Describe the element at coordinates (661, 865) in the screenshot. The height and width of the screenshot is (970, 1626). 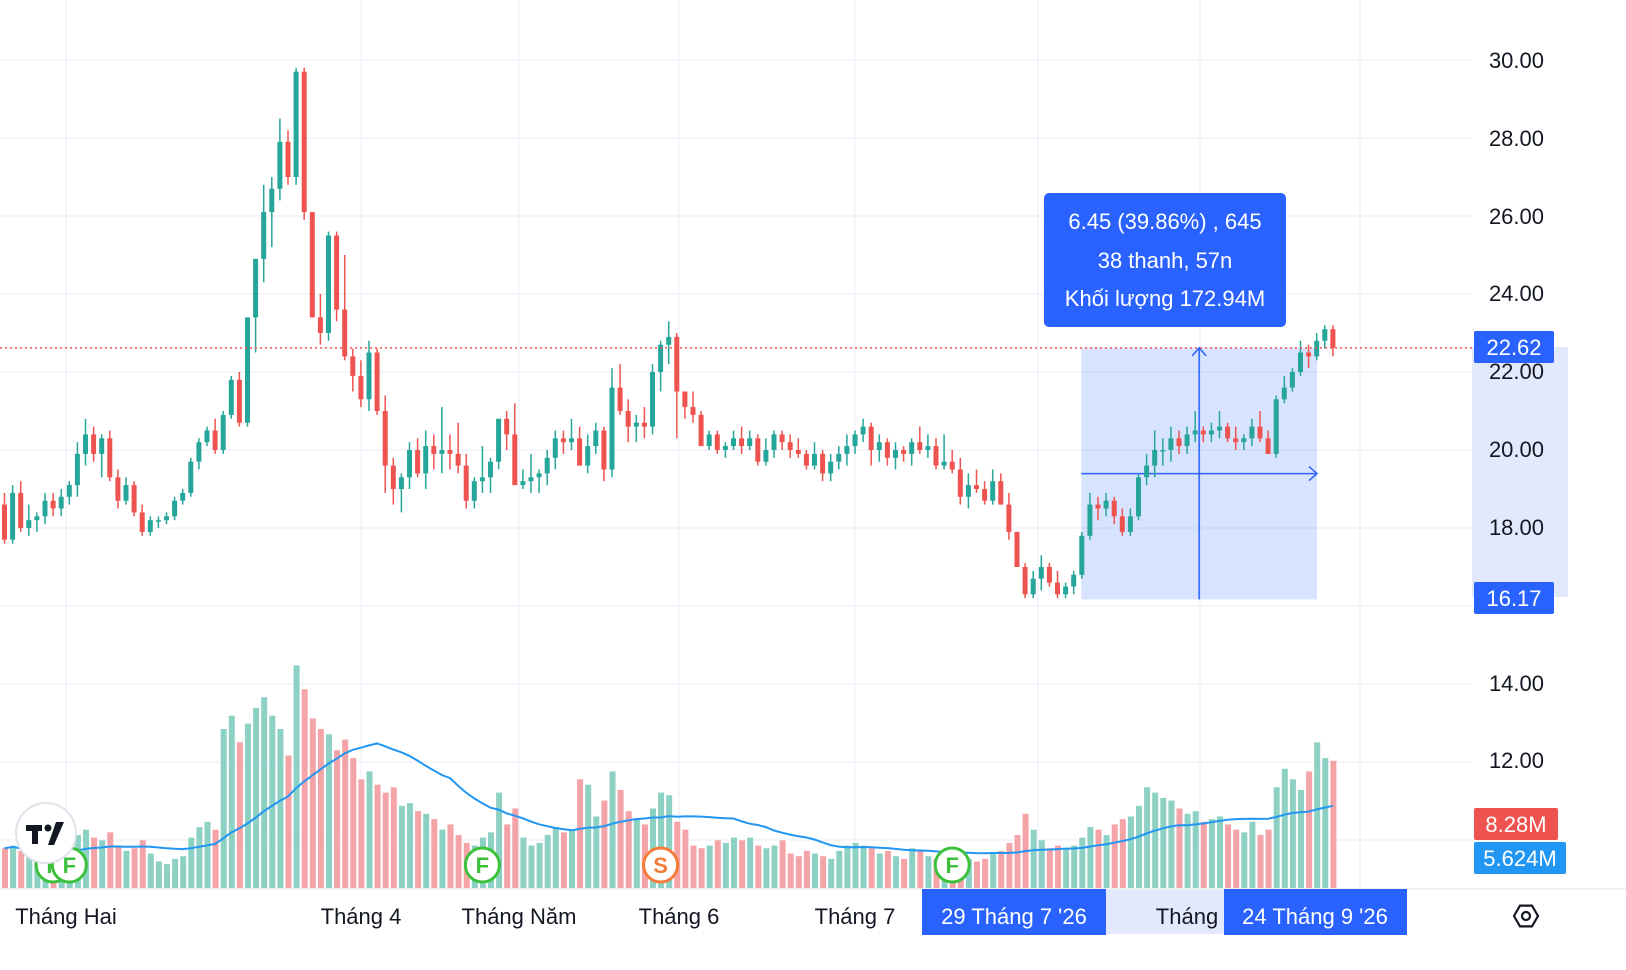
I see `split-event-marker: S` at that location.